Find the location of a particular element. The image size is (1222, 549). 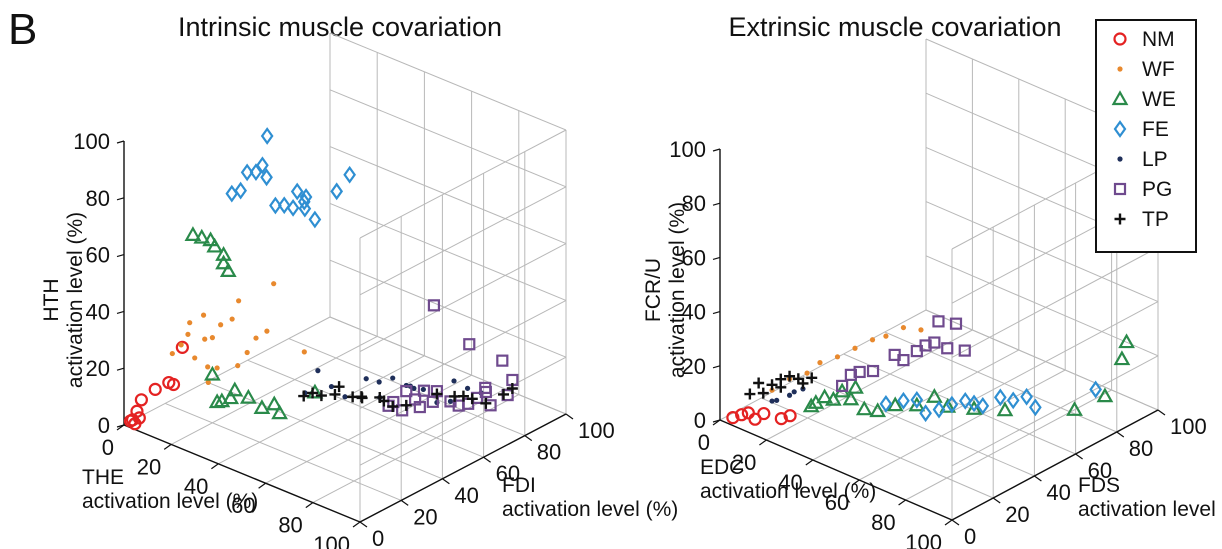

y-tick-label: 20 is located at coordinates (425, 516).